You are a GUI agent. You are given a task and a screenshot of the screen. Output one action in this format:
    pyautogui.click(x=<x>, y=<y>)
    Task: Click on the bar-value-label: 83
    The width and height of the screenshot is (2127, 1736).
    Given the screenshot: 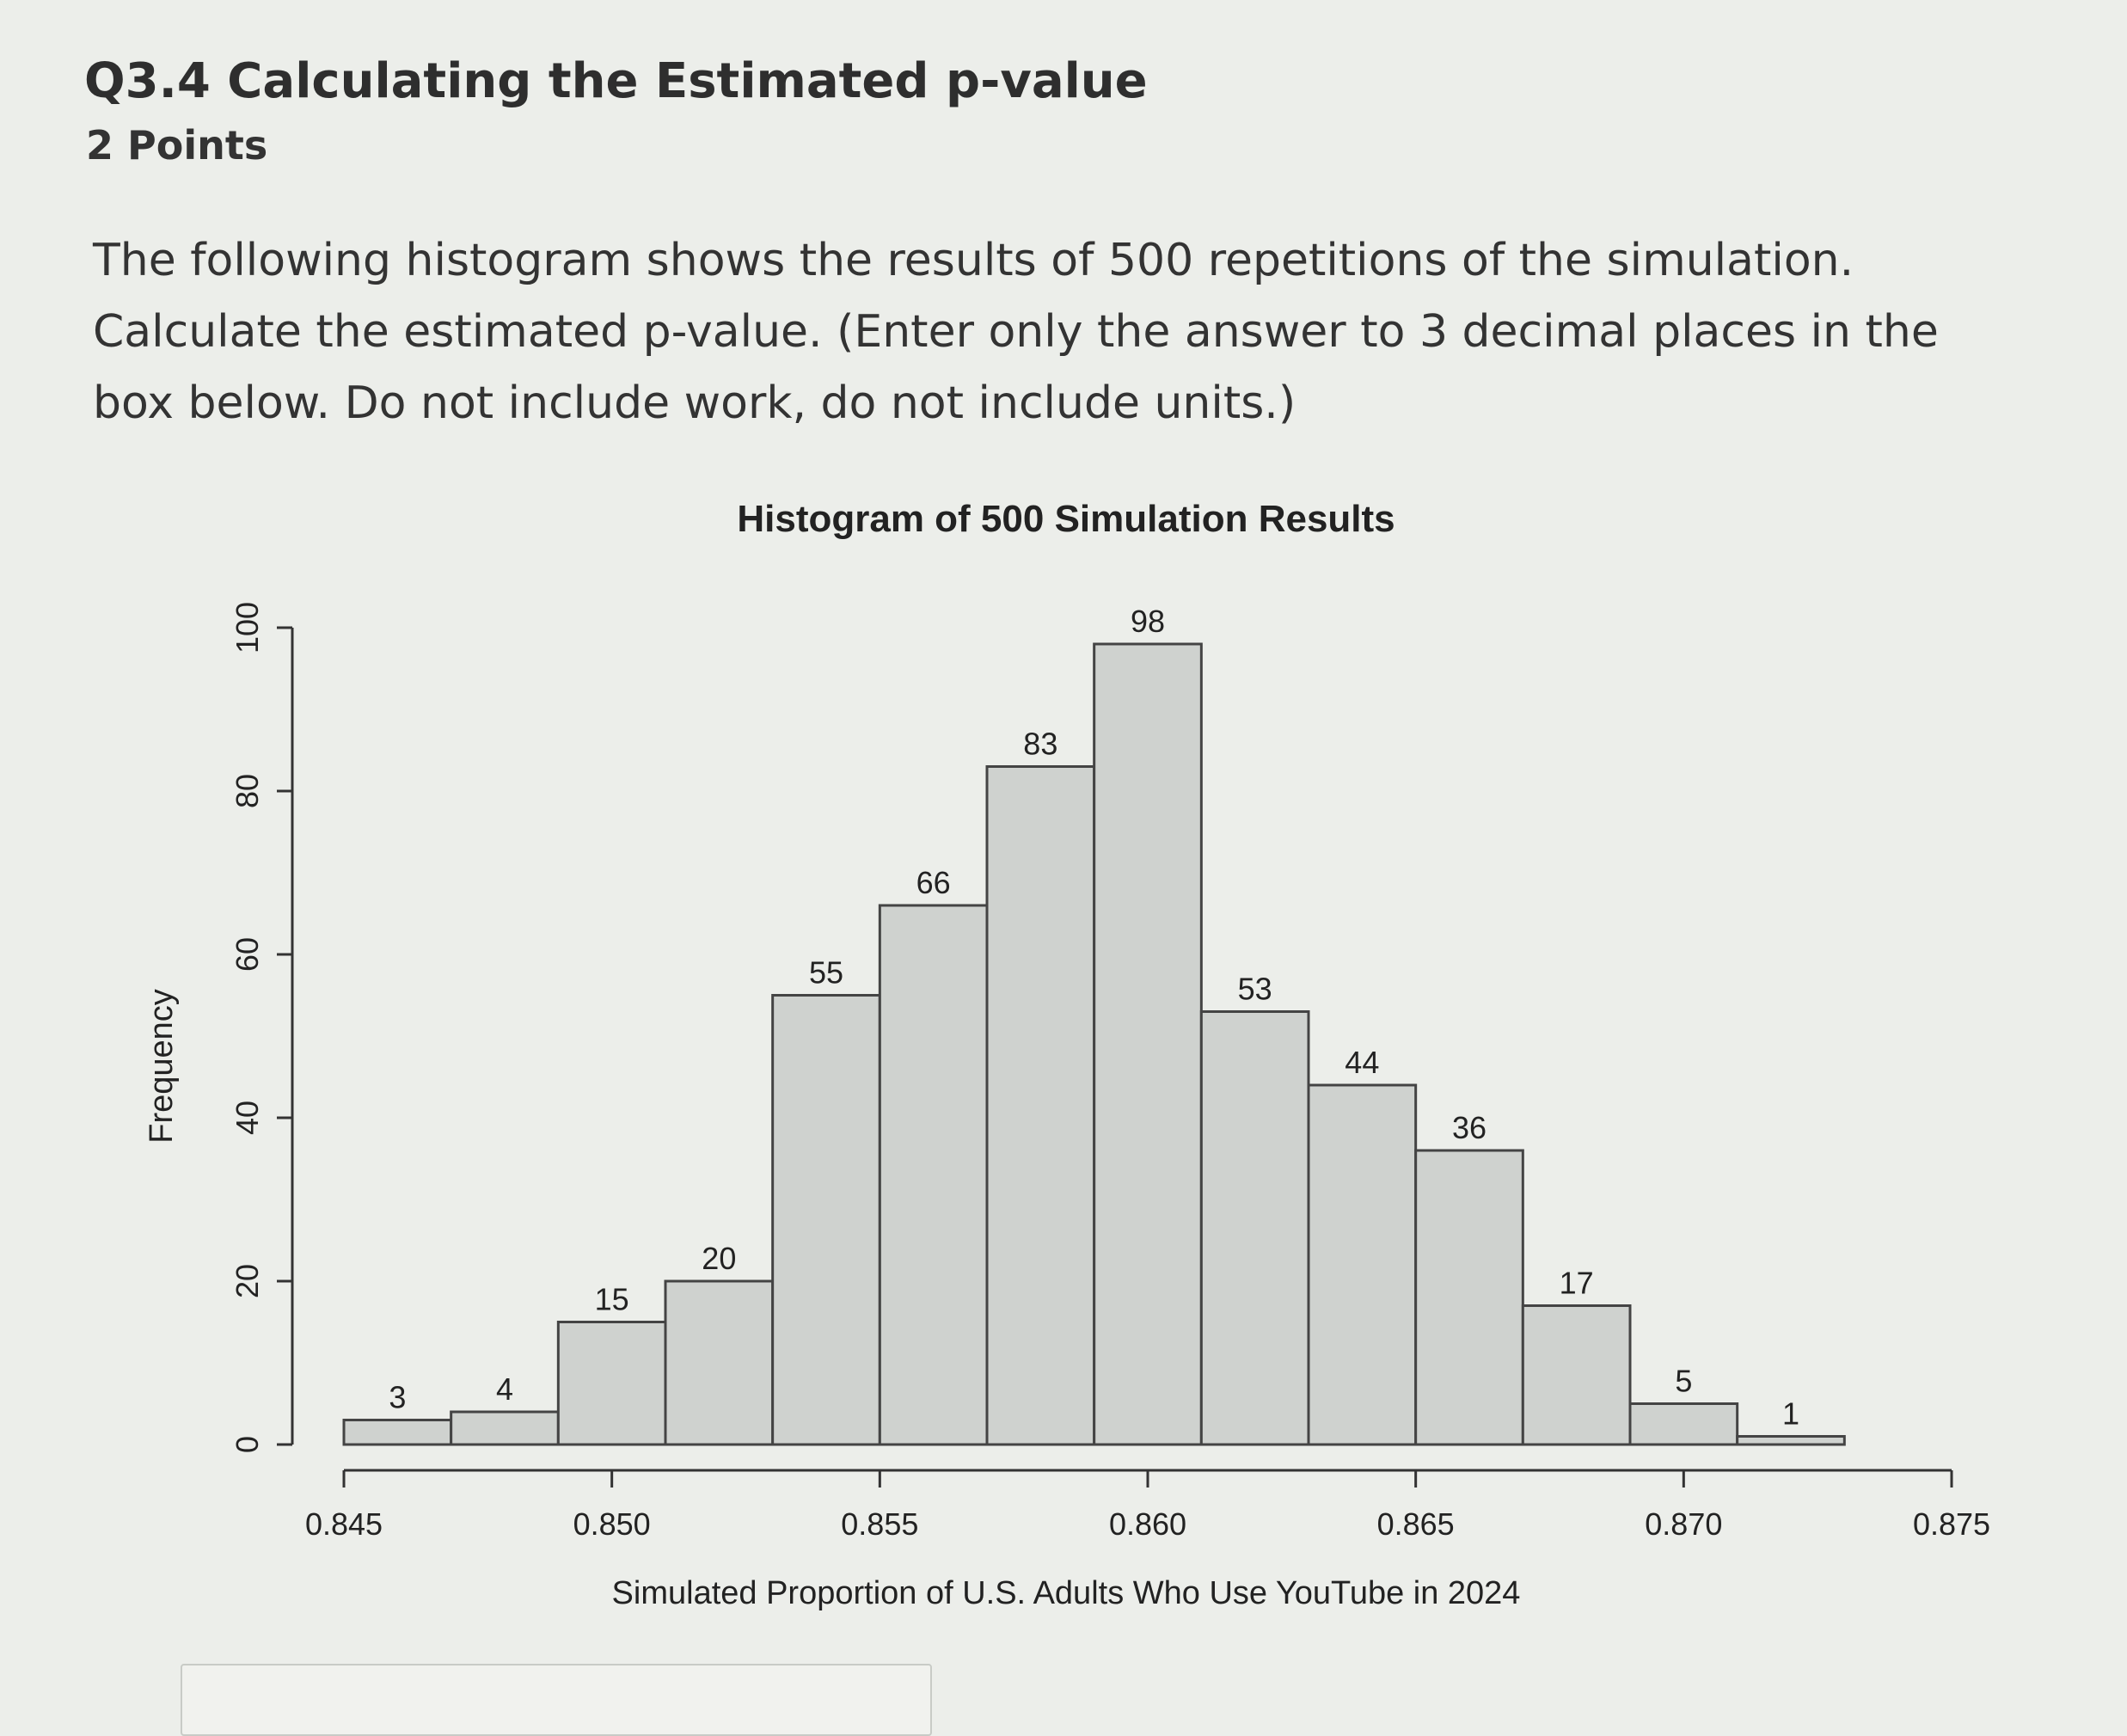 What is the action you would take?
    pyautogui.click(x=1040, y=744)
    